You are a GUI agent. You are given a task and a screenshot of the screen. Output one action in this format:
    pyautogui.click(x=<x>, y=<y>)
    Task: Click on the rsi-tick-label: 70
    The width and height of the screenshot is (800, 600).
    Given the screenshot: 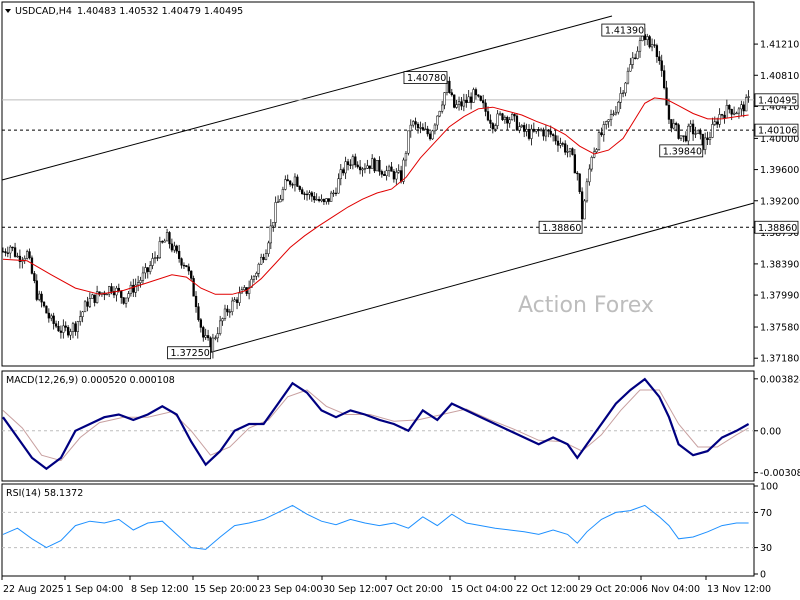 What is the action you would take?
    pyautogui.click(x=766, y=513)
    